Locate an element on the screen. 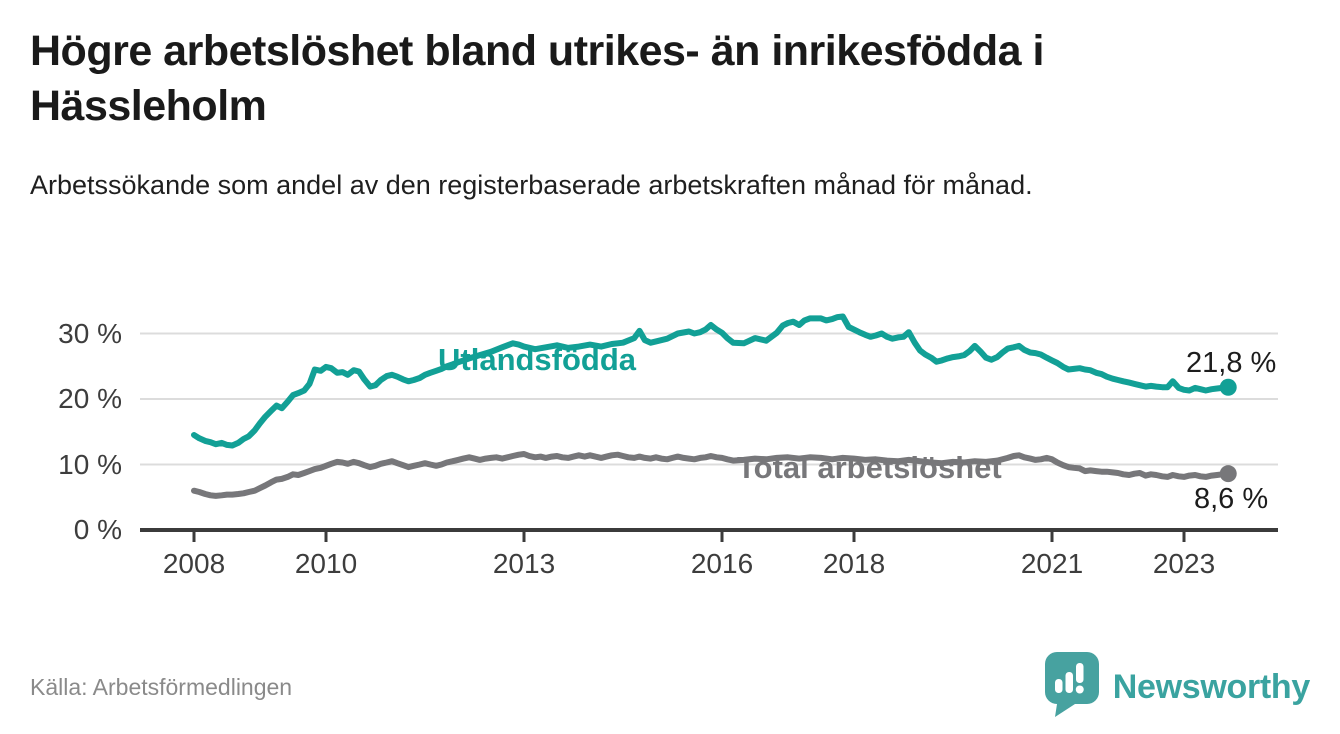 This screenshot has width=1340, height=734. brand-wordmark: Newsworthy is located at coordinates (1211, 687).